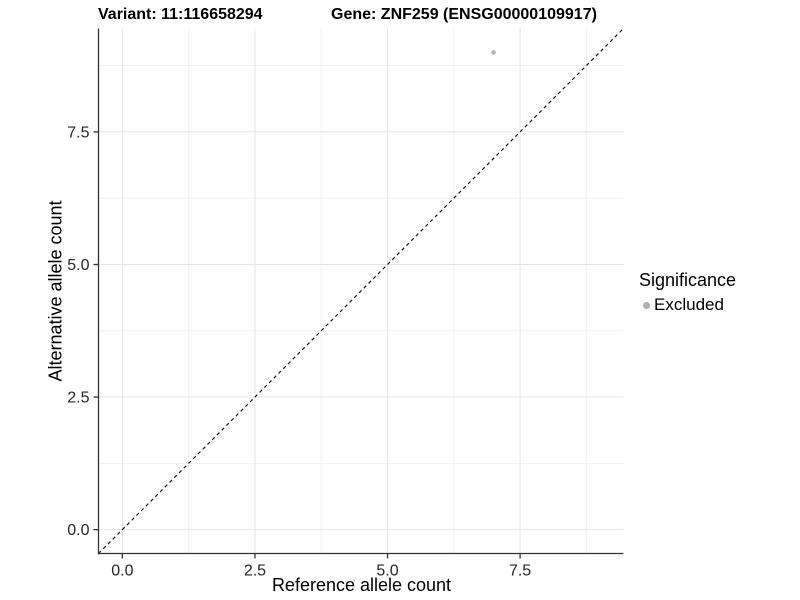  I want to click on plot-title-variant: Variant: 11:116658294, so click(180, 14).